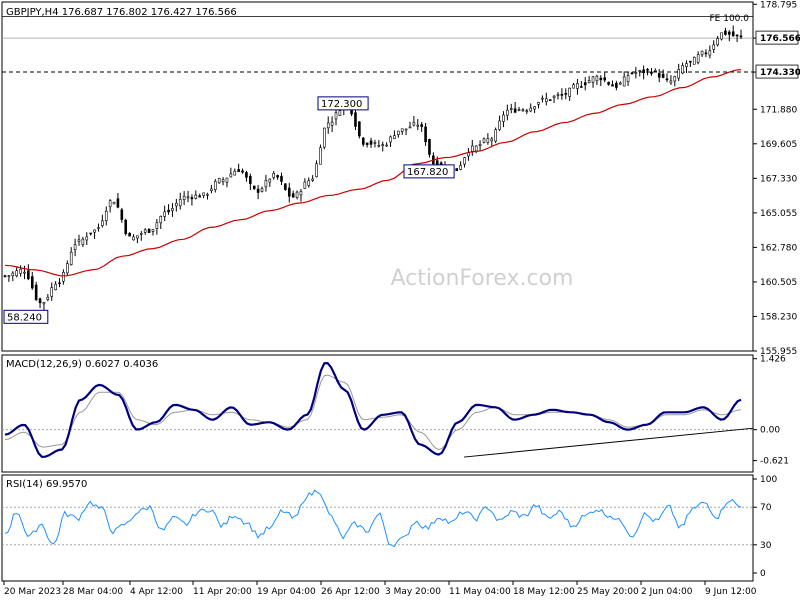 The image size is (800, 604). Describe the element at coordinates (770, 431) in the screenshot. I see `macd-tick-label: 0.00` at that location.